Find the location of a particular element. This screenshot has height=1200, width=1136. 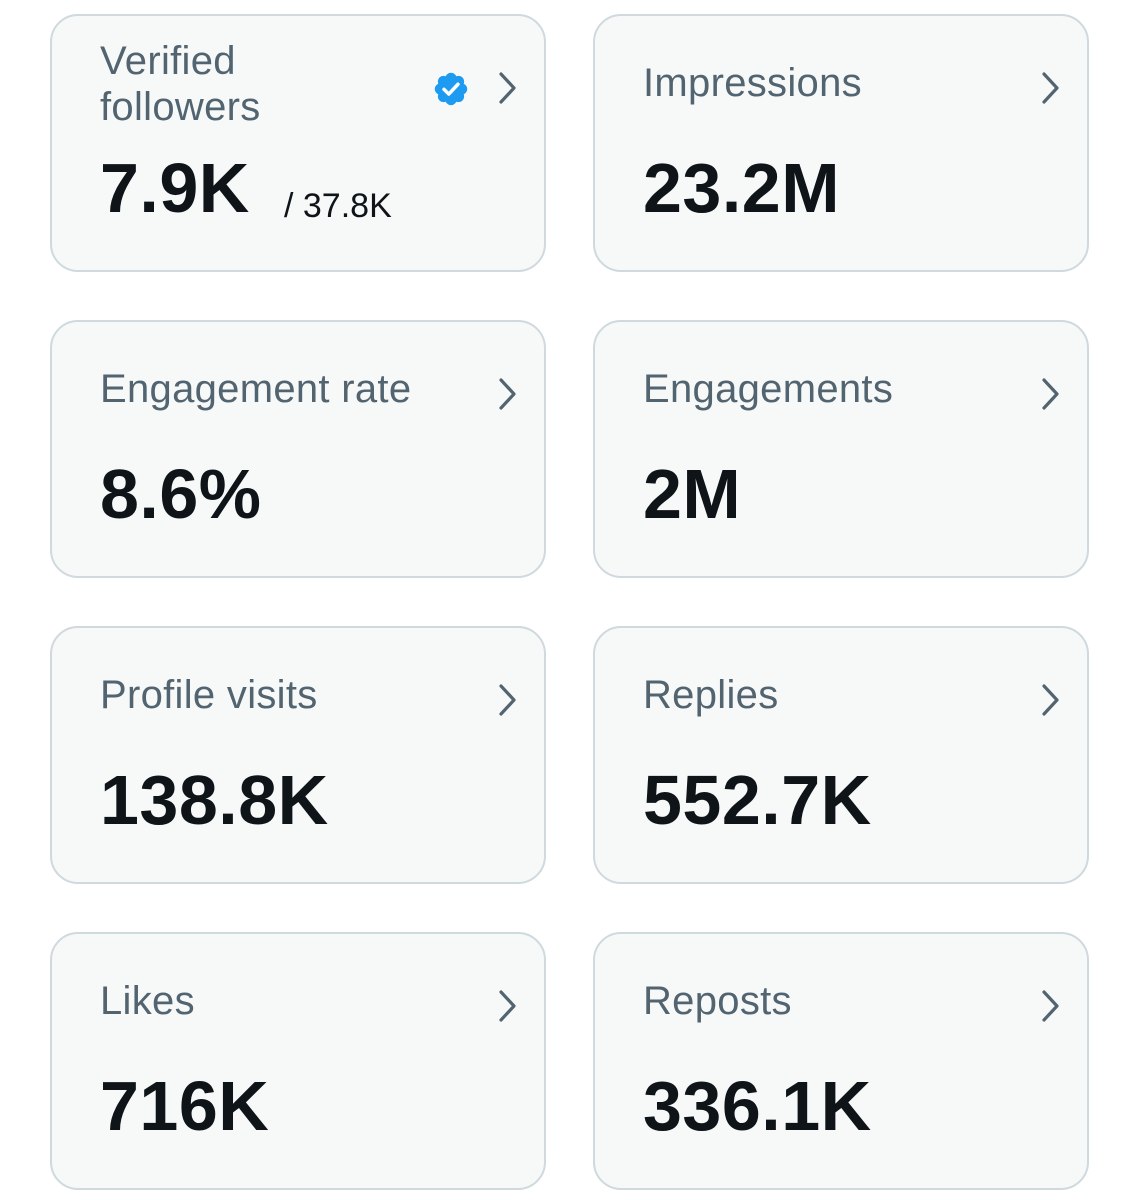

card-value: 23.2M is located at coordinates (742, 188).